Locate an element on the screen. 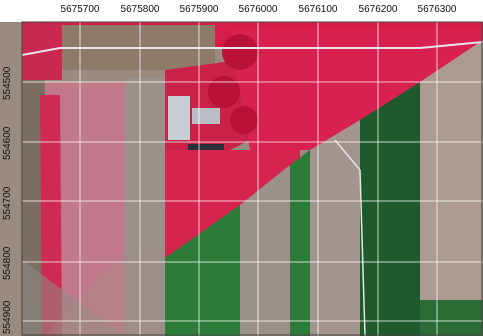 This screenshot has height=336, width=483. field-green-bottom is located at coordinates (451, 318).